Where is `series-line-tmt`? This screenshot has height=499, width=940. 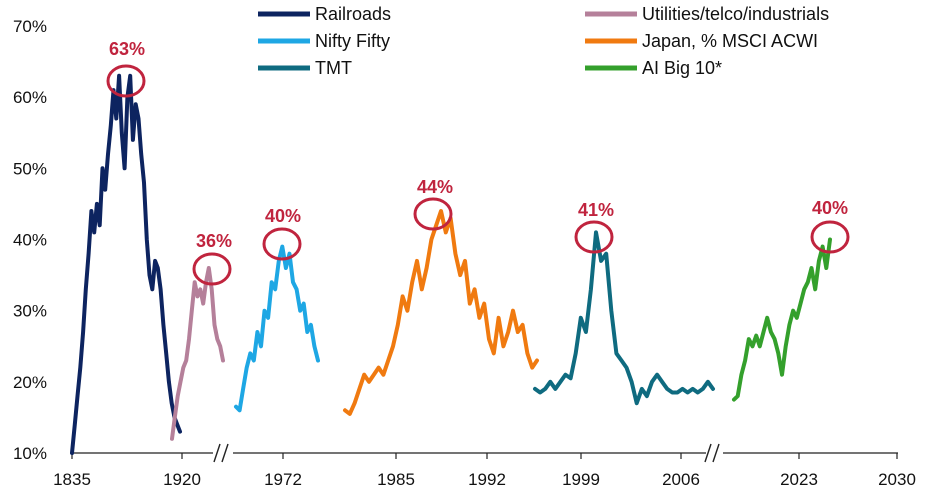
series-line-tmt is located at coordinates (624, 318).